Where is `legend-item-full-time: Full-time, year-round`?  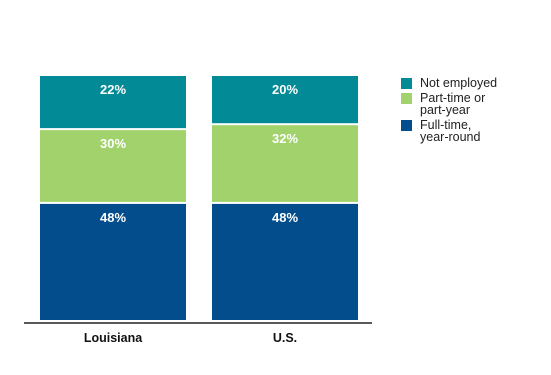 legend-item-full-time: Full-time, year-round is located at coordinates (471, 131).